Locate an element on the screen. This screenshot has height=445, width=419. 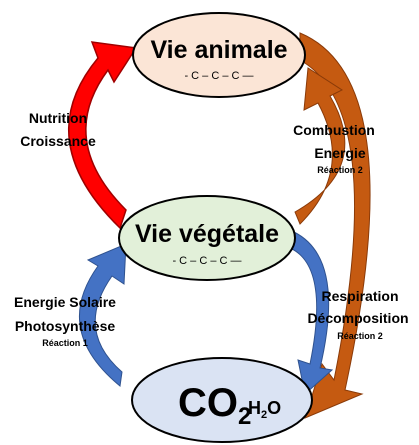
water-sub: 2 is located at coordinates (264, 415).